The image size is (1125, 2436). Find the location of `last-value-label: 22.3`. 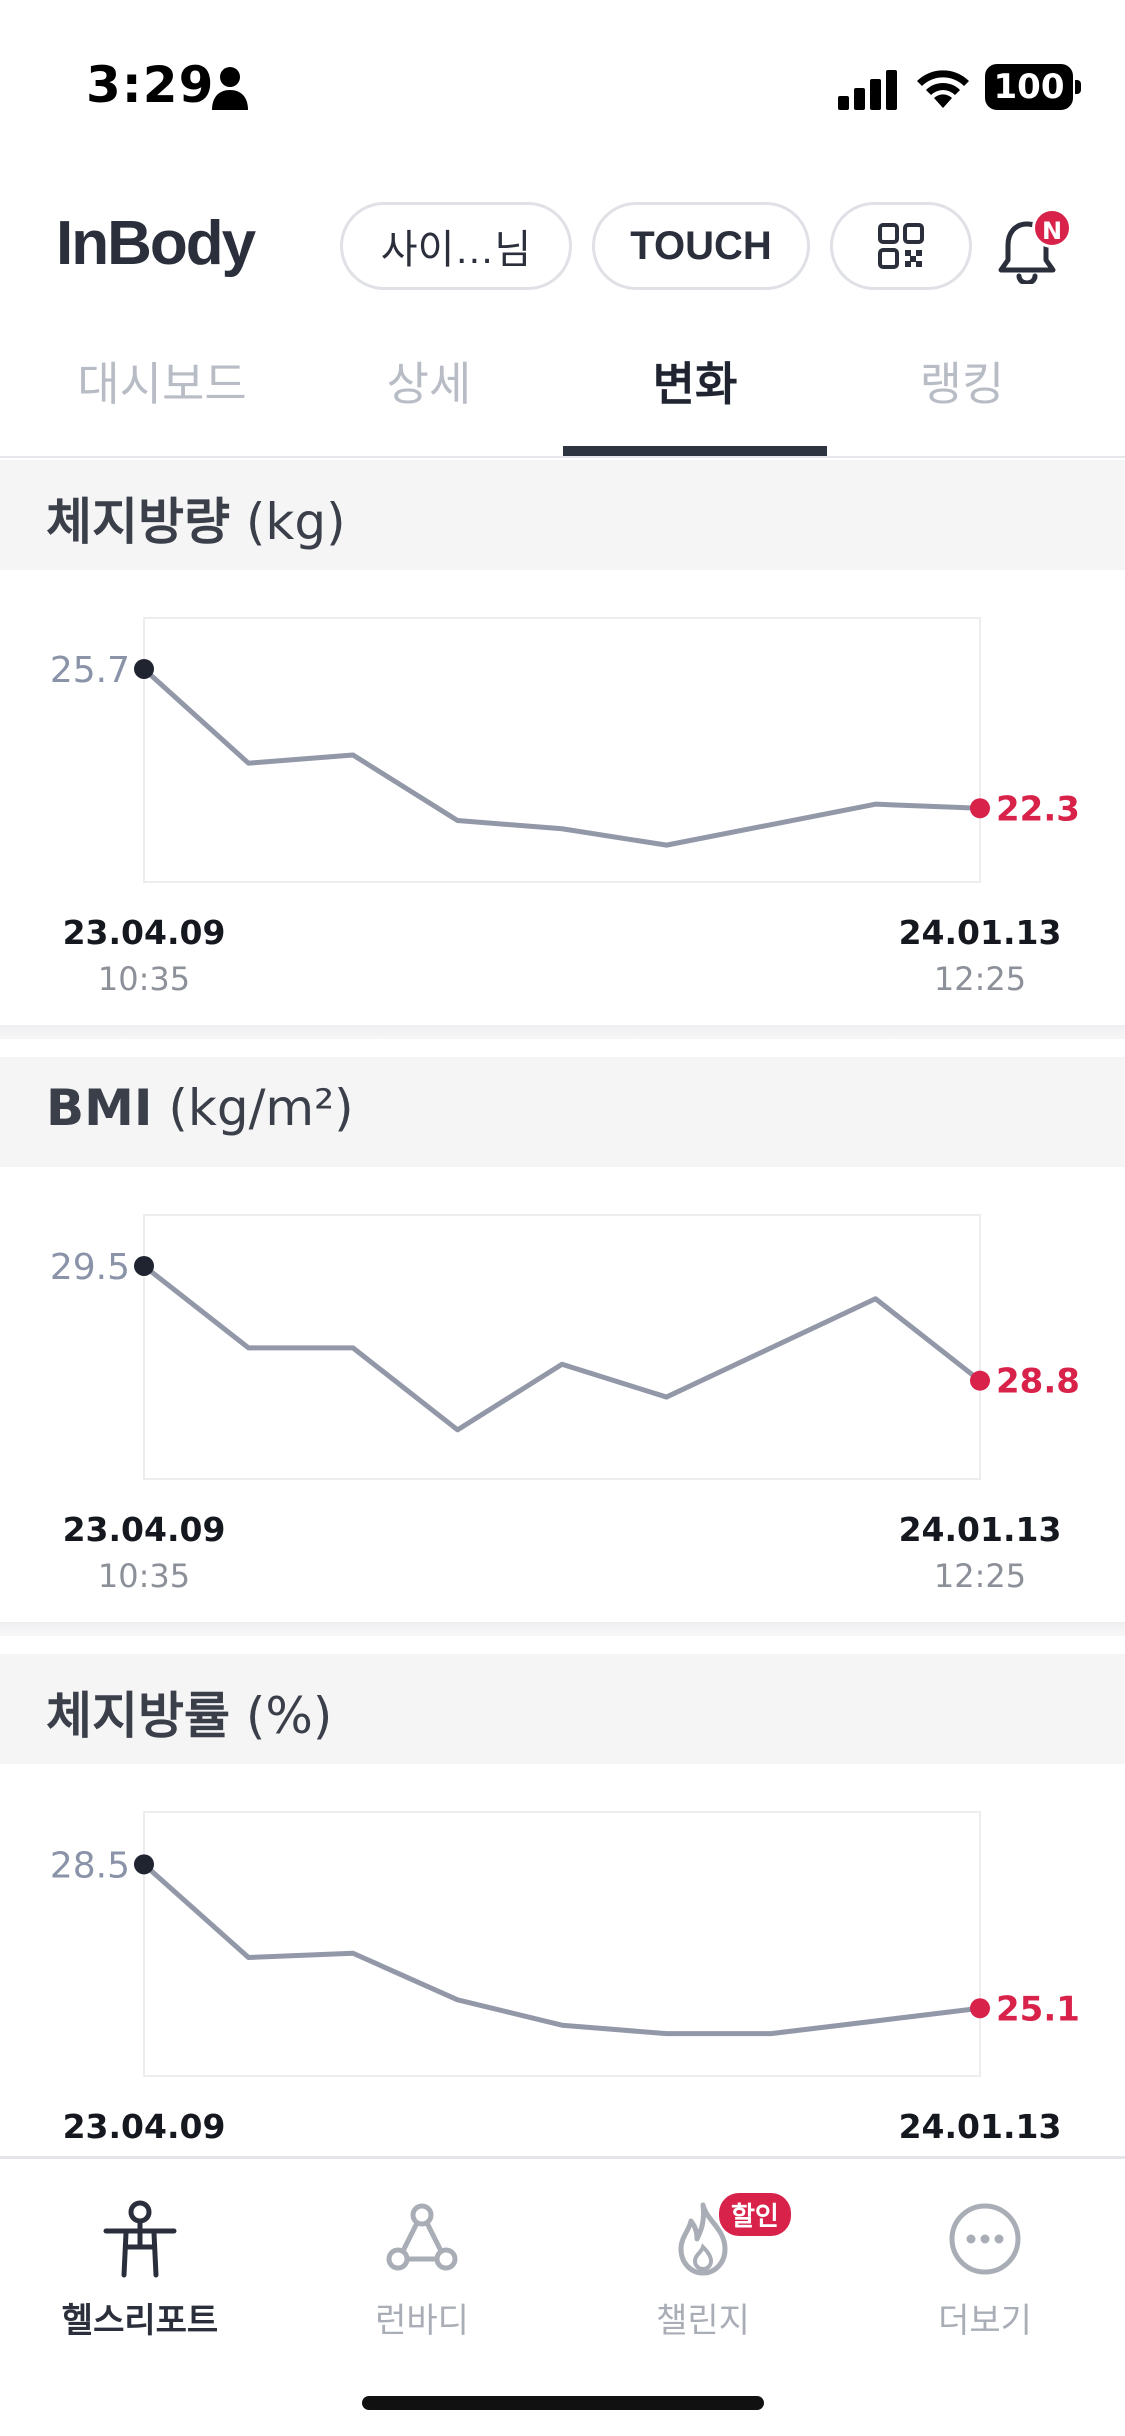

last-value-label: 22.3 is located at coordinates (1038, 809).